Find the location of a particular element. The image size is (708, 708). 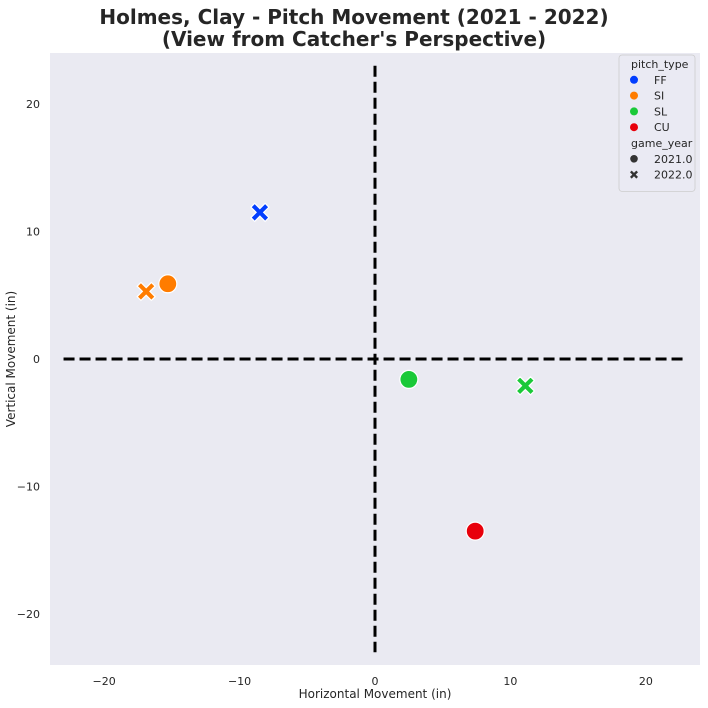

x-tick-label: 0 is located at coordinates (375, 681).